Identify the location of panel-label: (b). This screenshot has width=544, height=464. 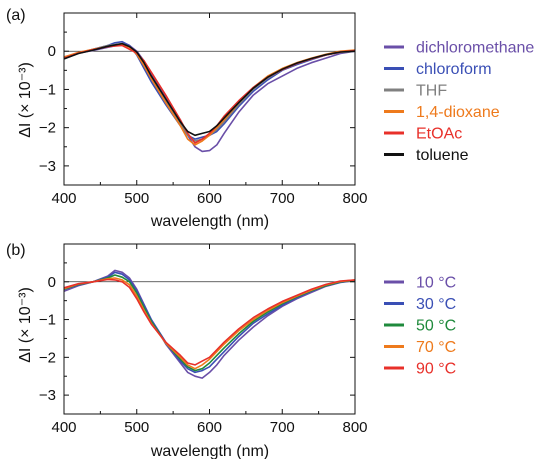
(16, 250).